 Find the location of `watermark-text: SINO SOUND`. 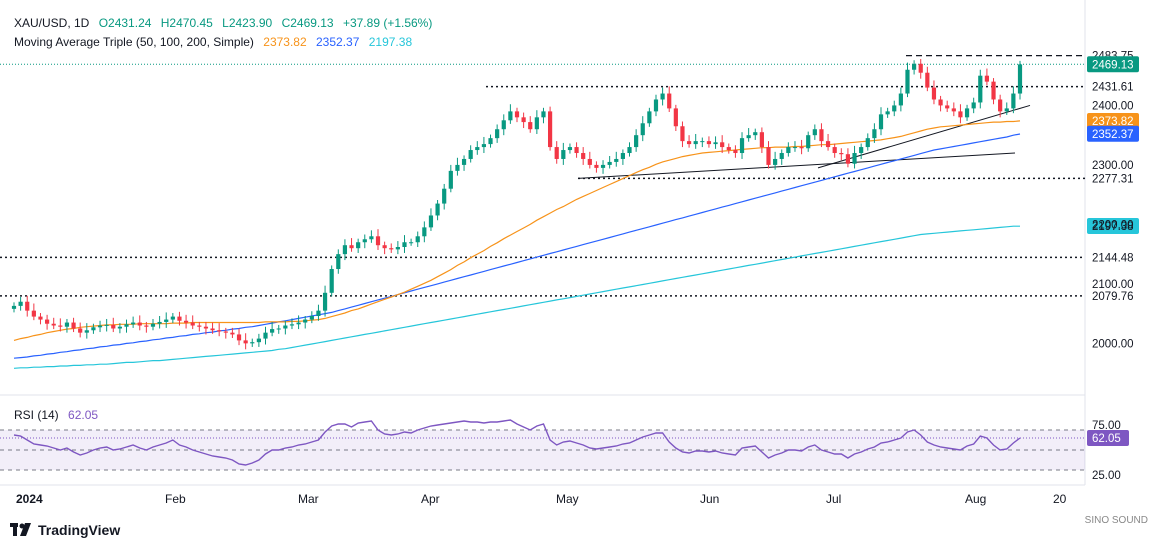

watermark-text: SINO SOUND is located at coordinates (1116, 520).